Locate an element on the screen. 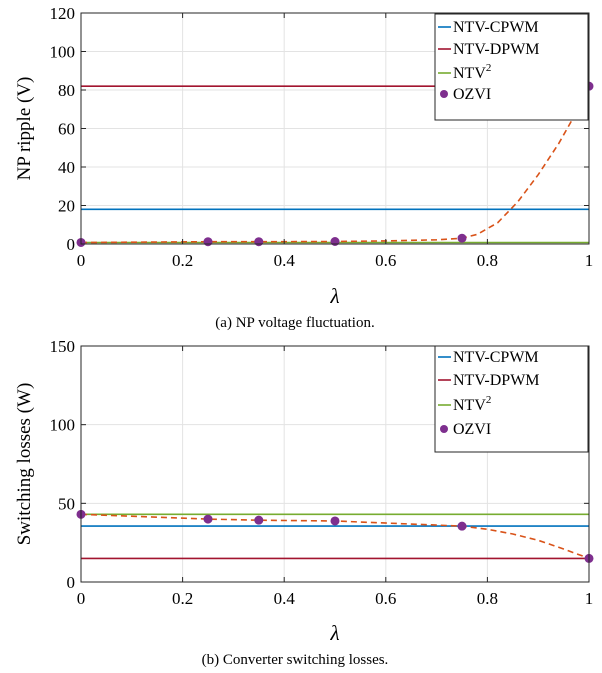  y-axis-label: Switching losses (W) is located at coordinates (24, 464).